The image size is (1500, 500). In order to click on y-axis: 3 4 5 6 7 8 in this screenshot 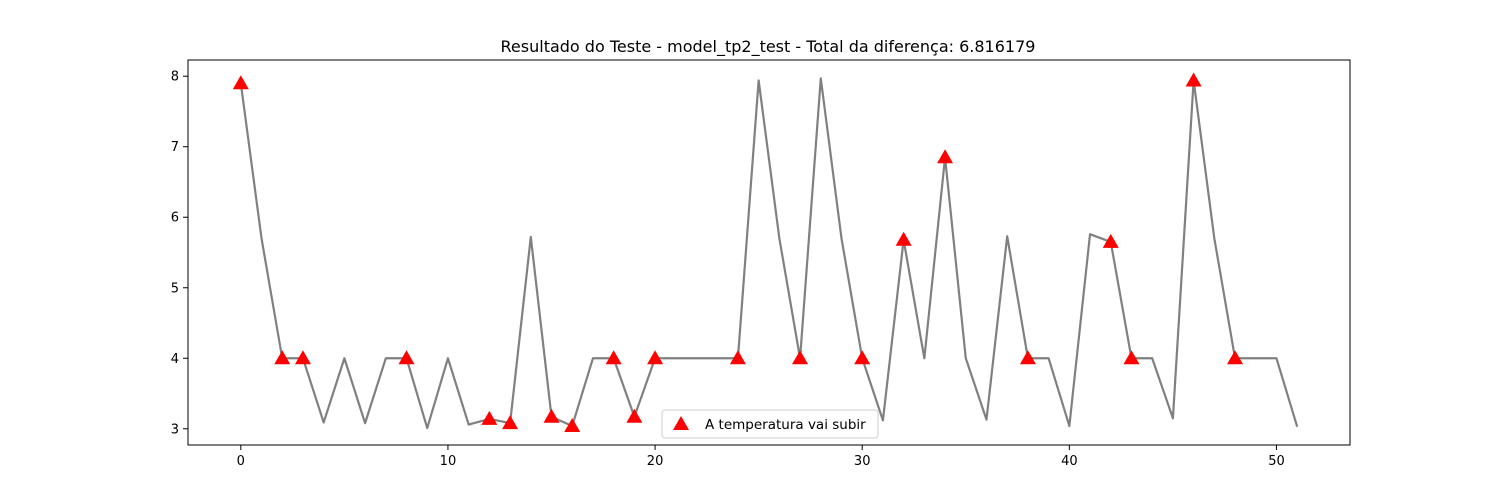, I will do `click(179, 253)`.